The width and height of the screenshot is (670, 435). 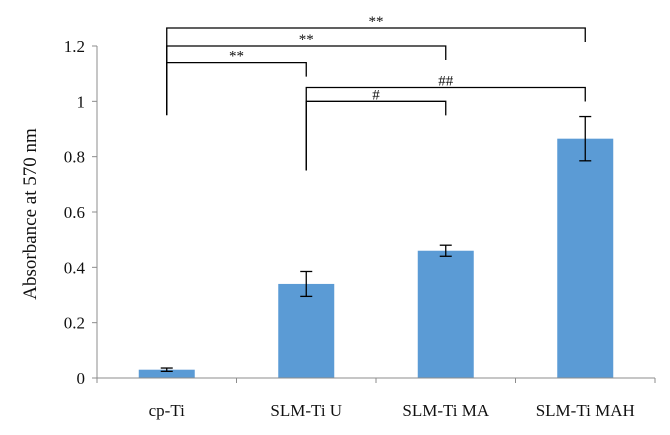 What do you see at coordinates (74, 323) in the screenshot?
I see `y-tick-label: 0.2` at bounding box center [74, 323].